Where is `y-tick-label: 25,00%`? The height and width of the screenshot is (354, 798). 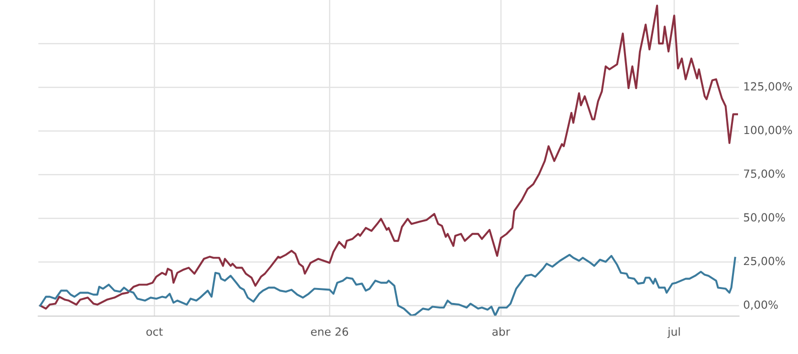
y-tick-label: 25,00% is located at coordinates (764, 261).